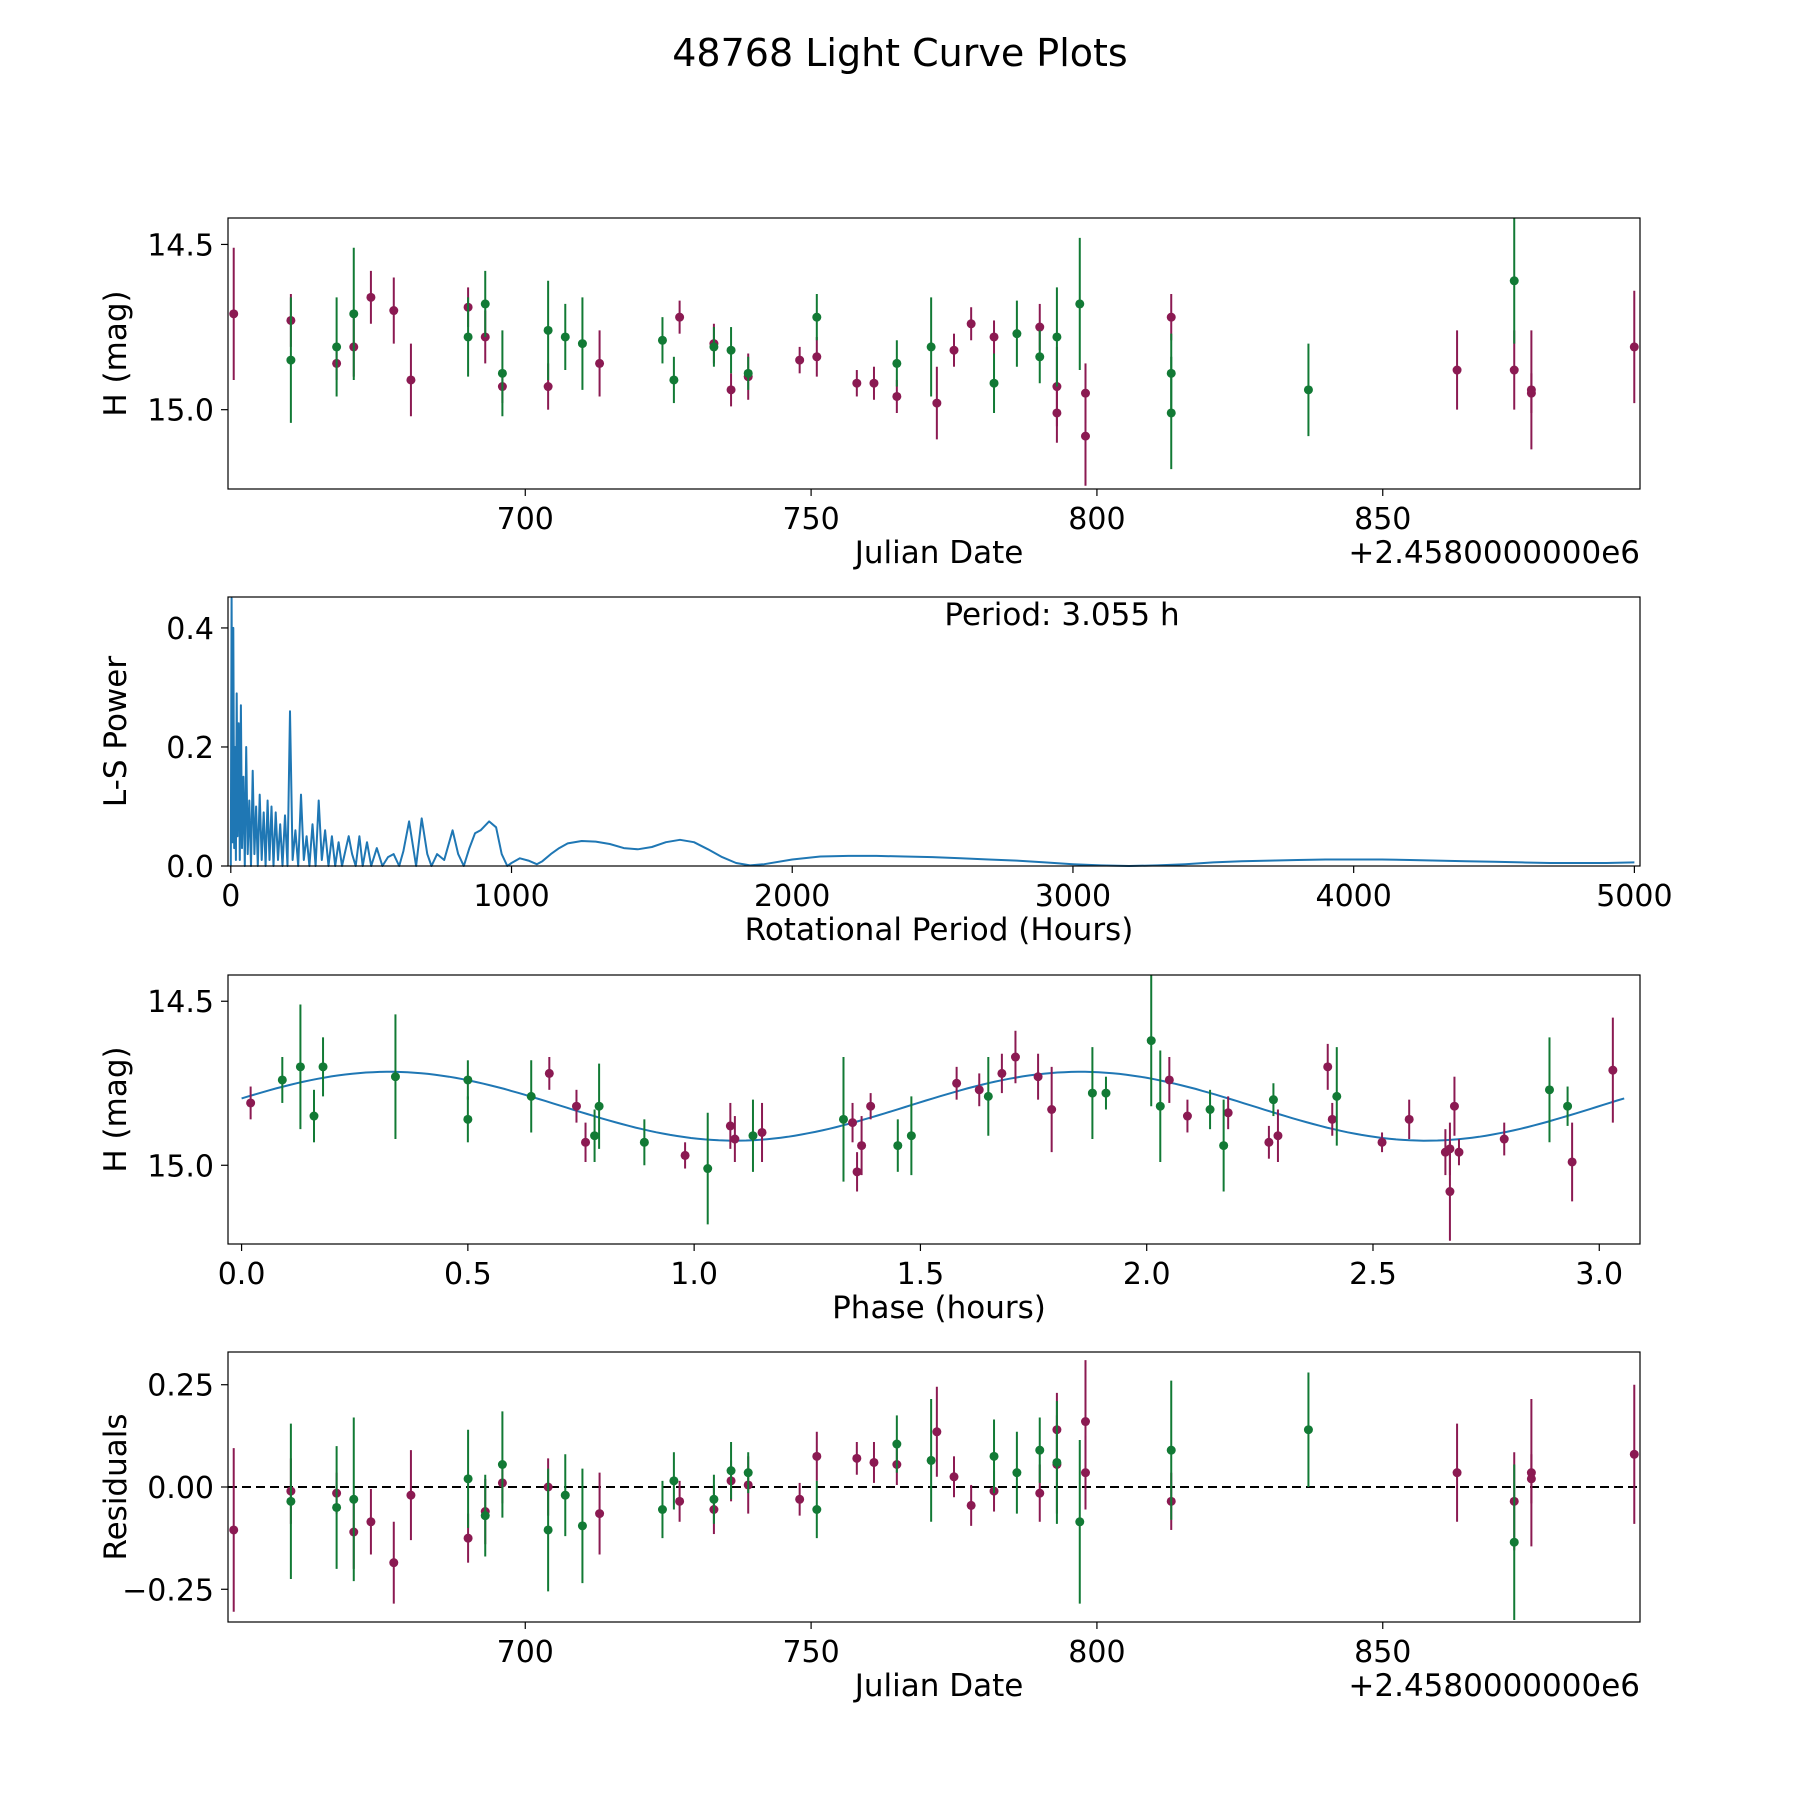  Describe the element at coordinates (190, 629) in the screenshot. I see `y-tick-label: 0.4` at that location.